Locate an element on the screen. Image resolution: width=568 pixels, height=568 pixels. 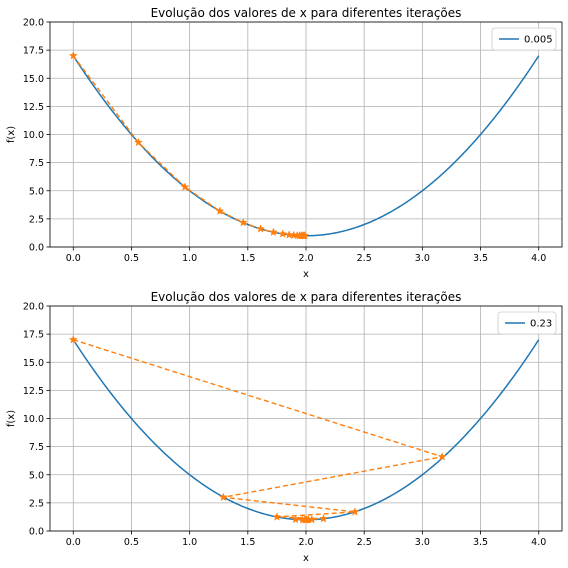
legend-label: 0.005 is located at coordinates (538, 40).